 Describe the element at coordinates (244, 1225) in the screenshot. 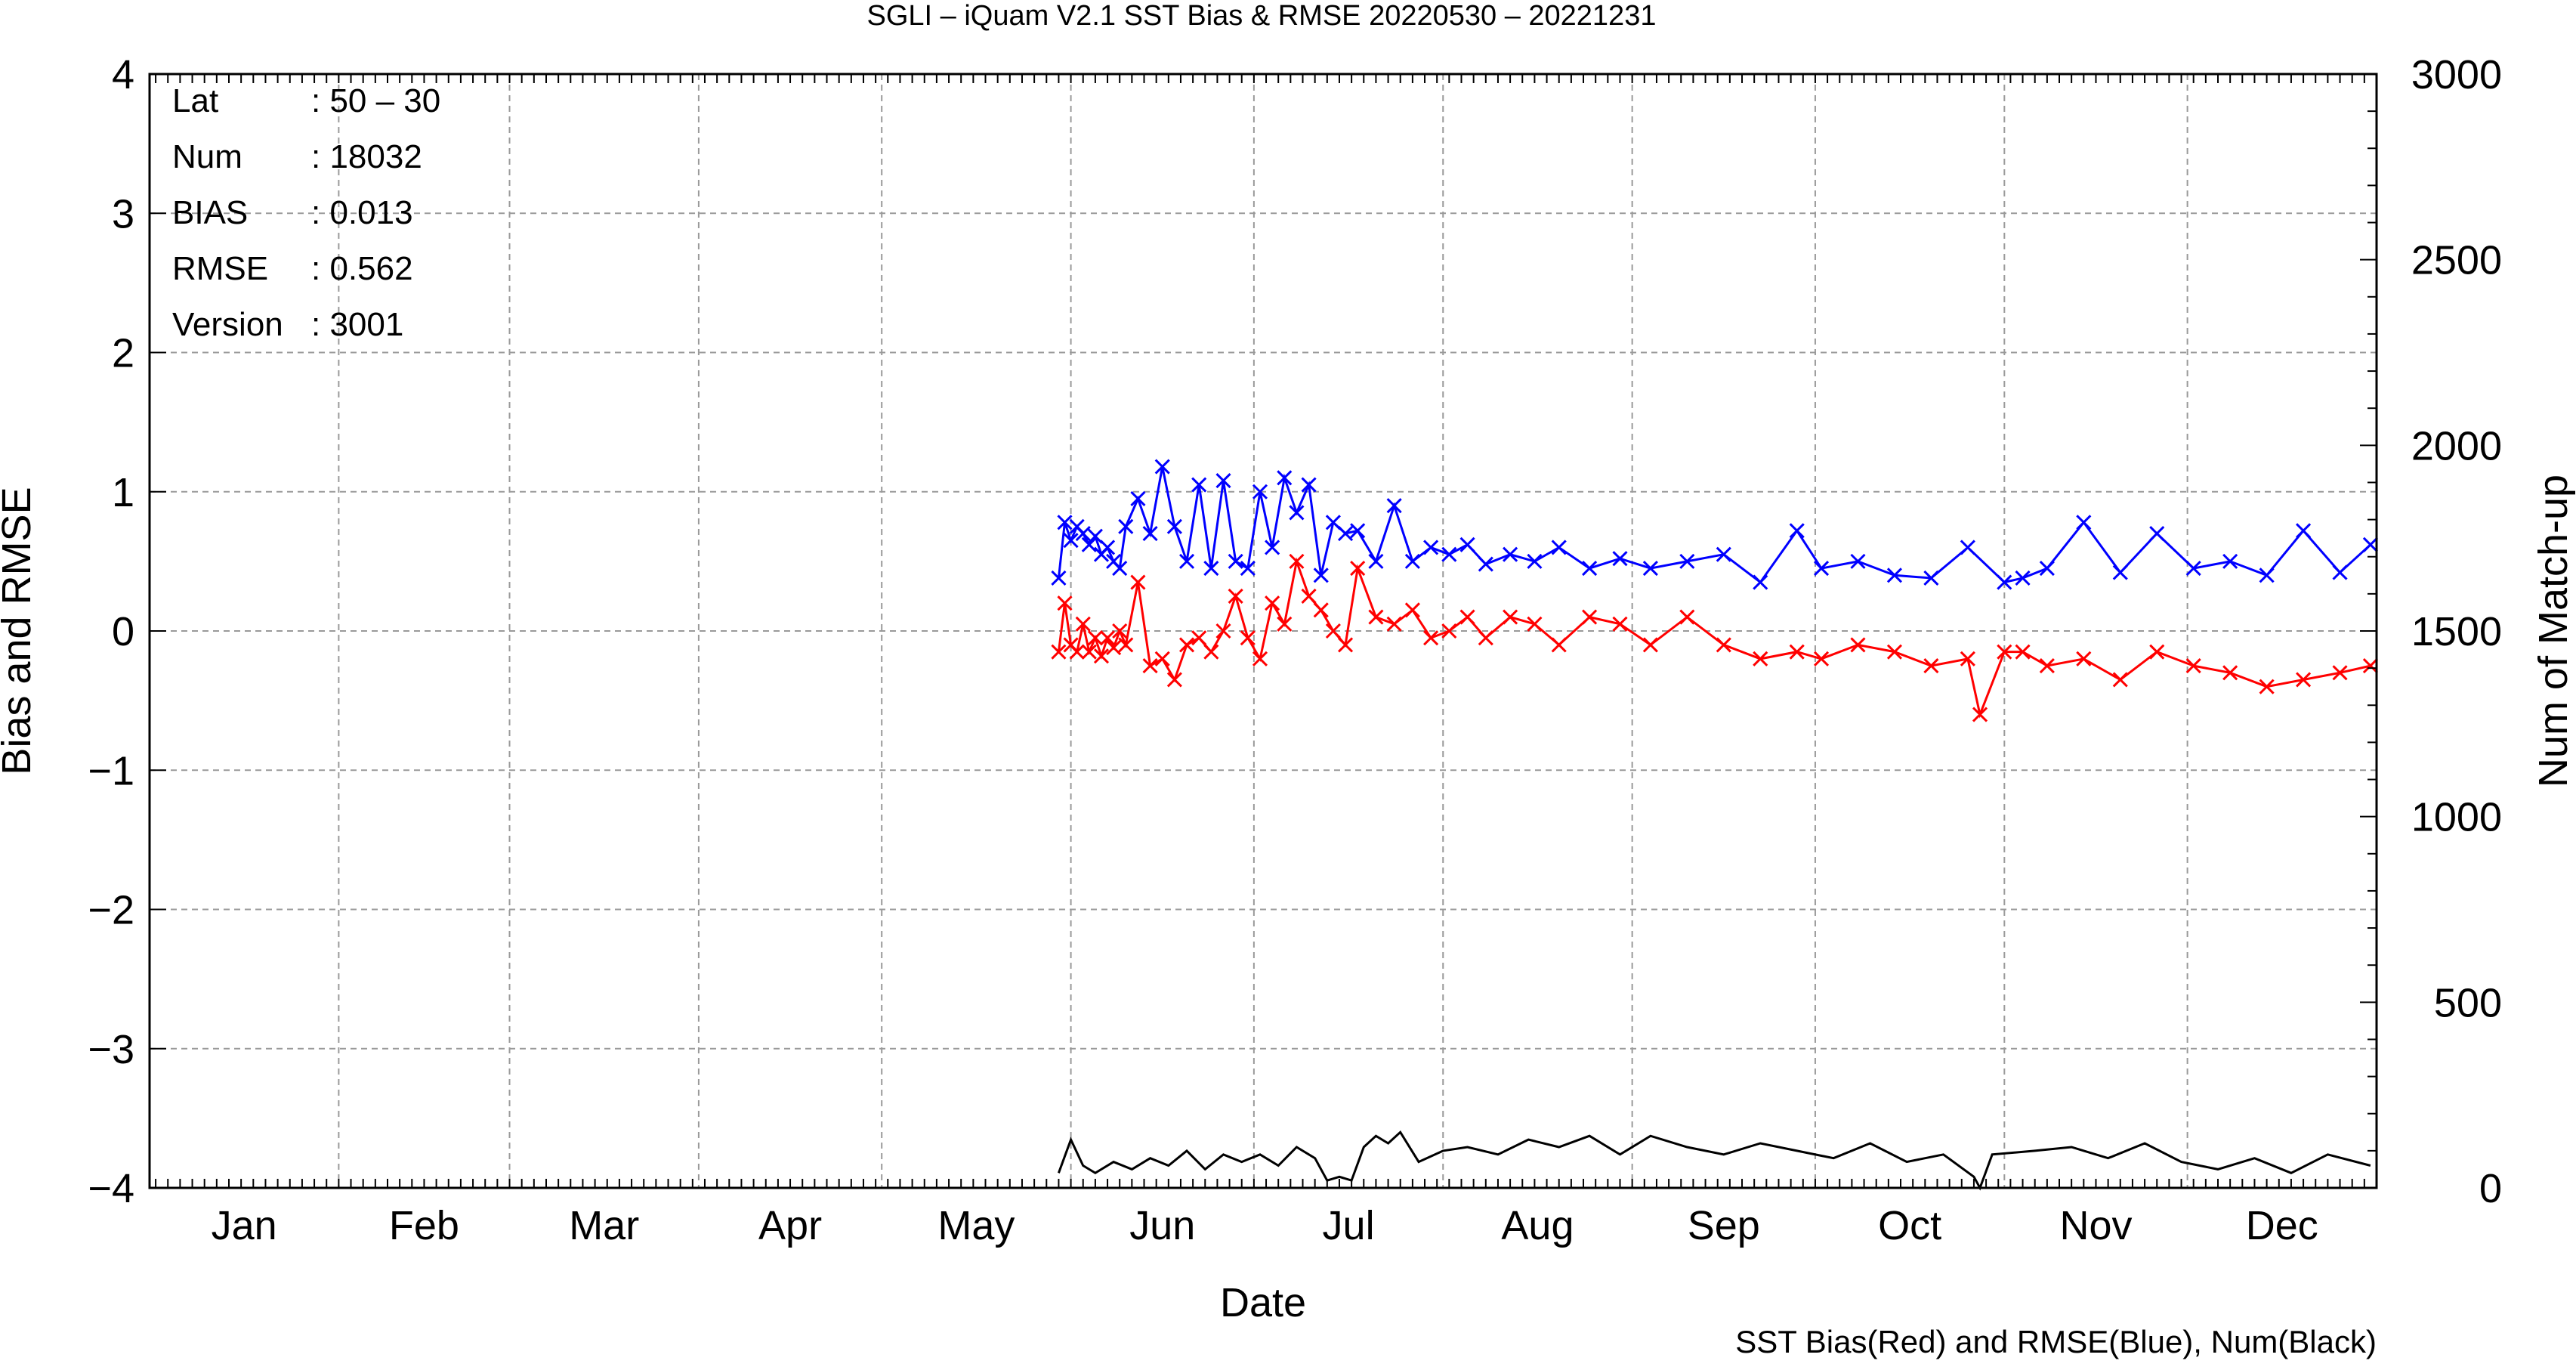

I see `x-tick-label: Jan` at that location.